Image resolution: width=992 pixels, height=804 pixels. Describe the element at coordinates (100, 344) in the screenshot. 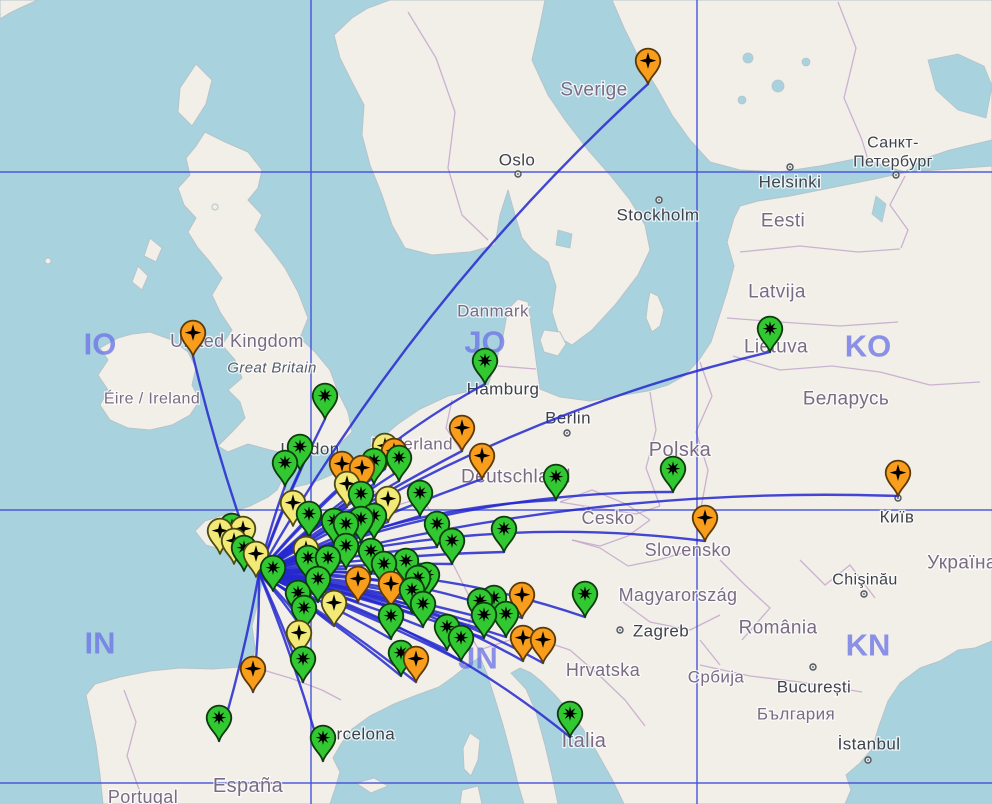

I see `grid-square-label: IO` at that location.